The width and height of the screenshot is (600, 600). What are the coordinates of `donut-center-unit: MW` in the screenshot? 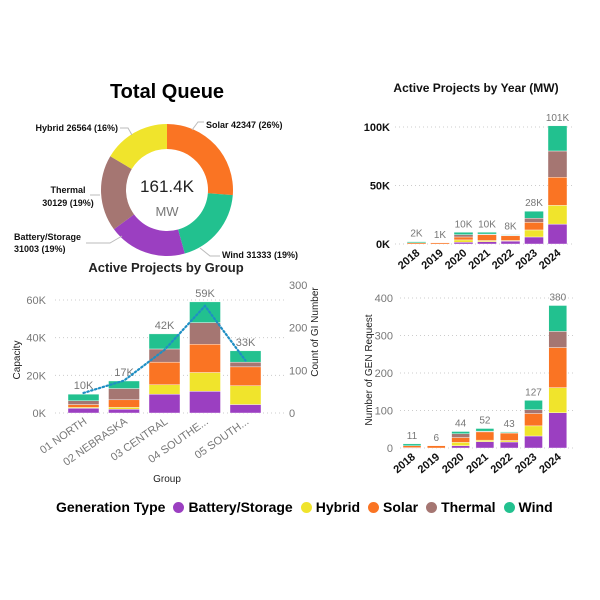 It's located at (167, 211).